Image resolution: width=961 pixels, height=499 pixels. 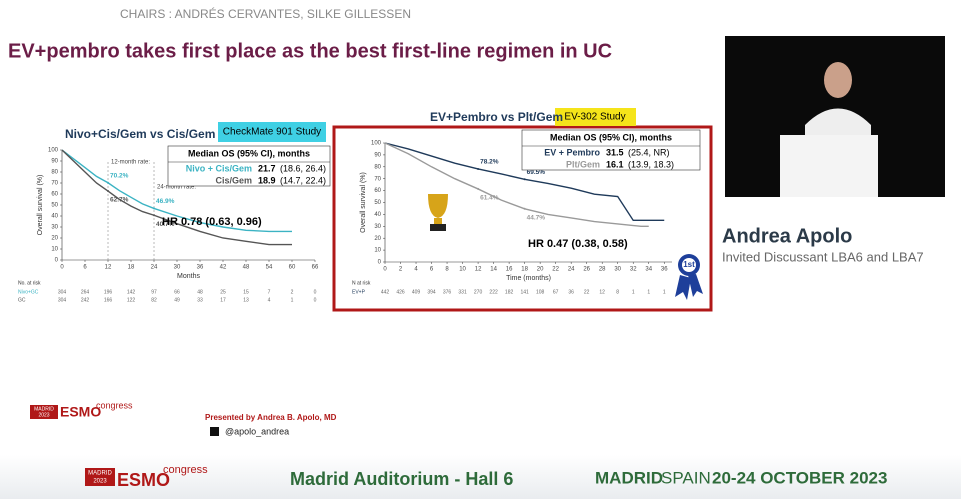 I want to click on at-risk-count: 331, so click(x=462, y=292).